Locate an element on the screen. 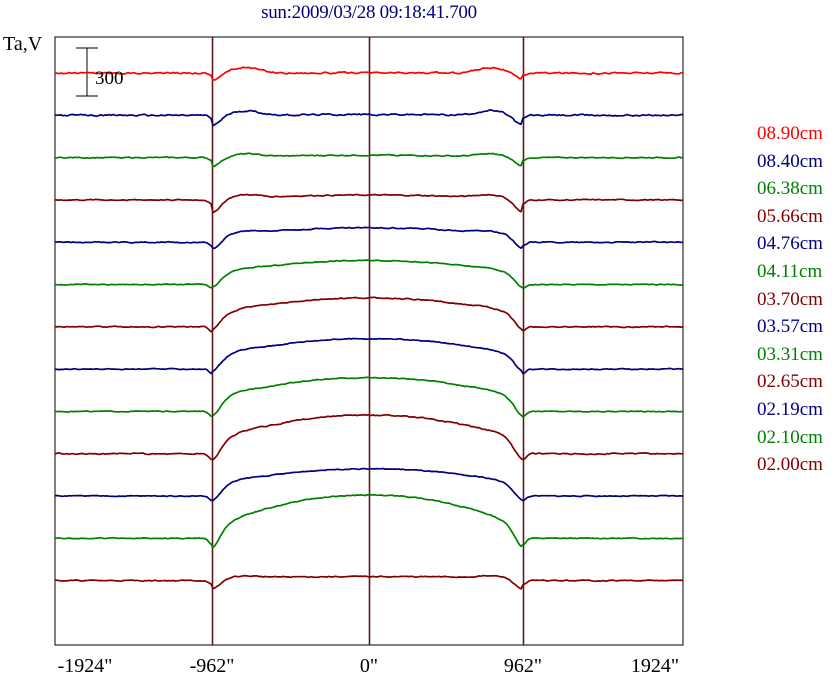 The height and width of the screenshot is (681, 836). legend-item: 03.31cm is located at coordinates (790, 354).